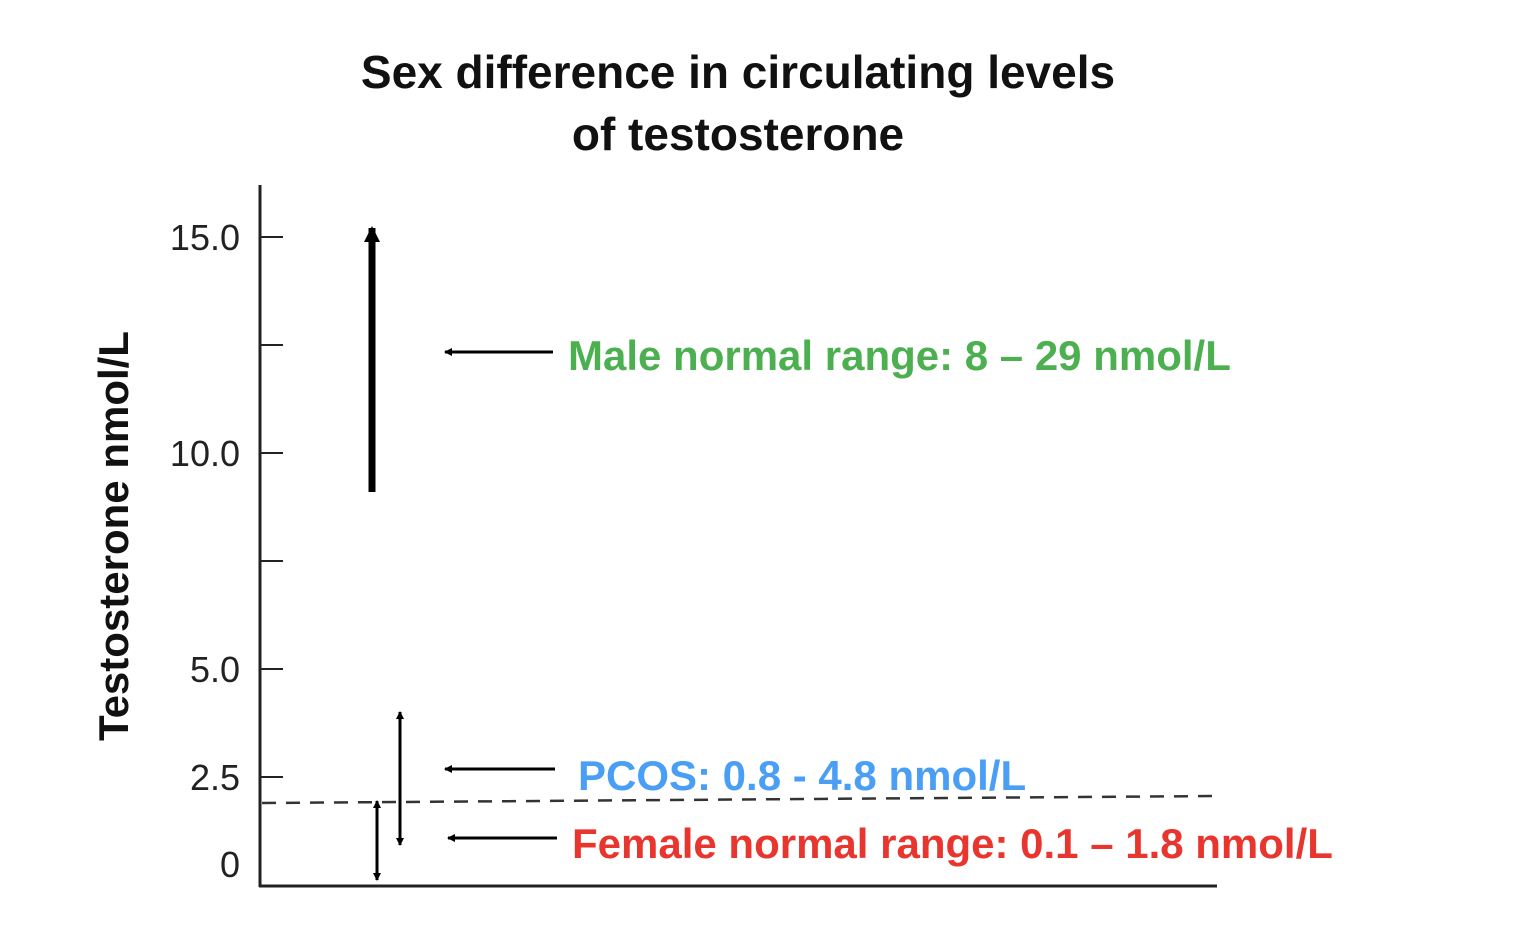 Image resolution: width=1524 pixels, height=936 pixels. What do you see at coordinates (738, 134) in the screenshot?
I see `chart-title-line2: of testosterone` at bounding box center [738, 134].